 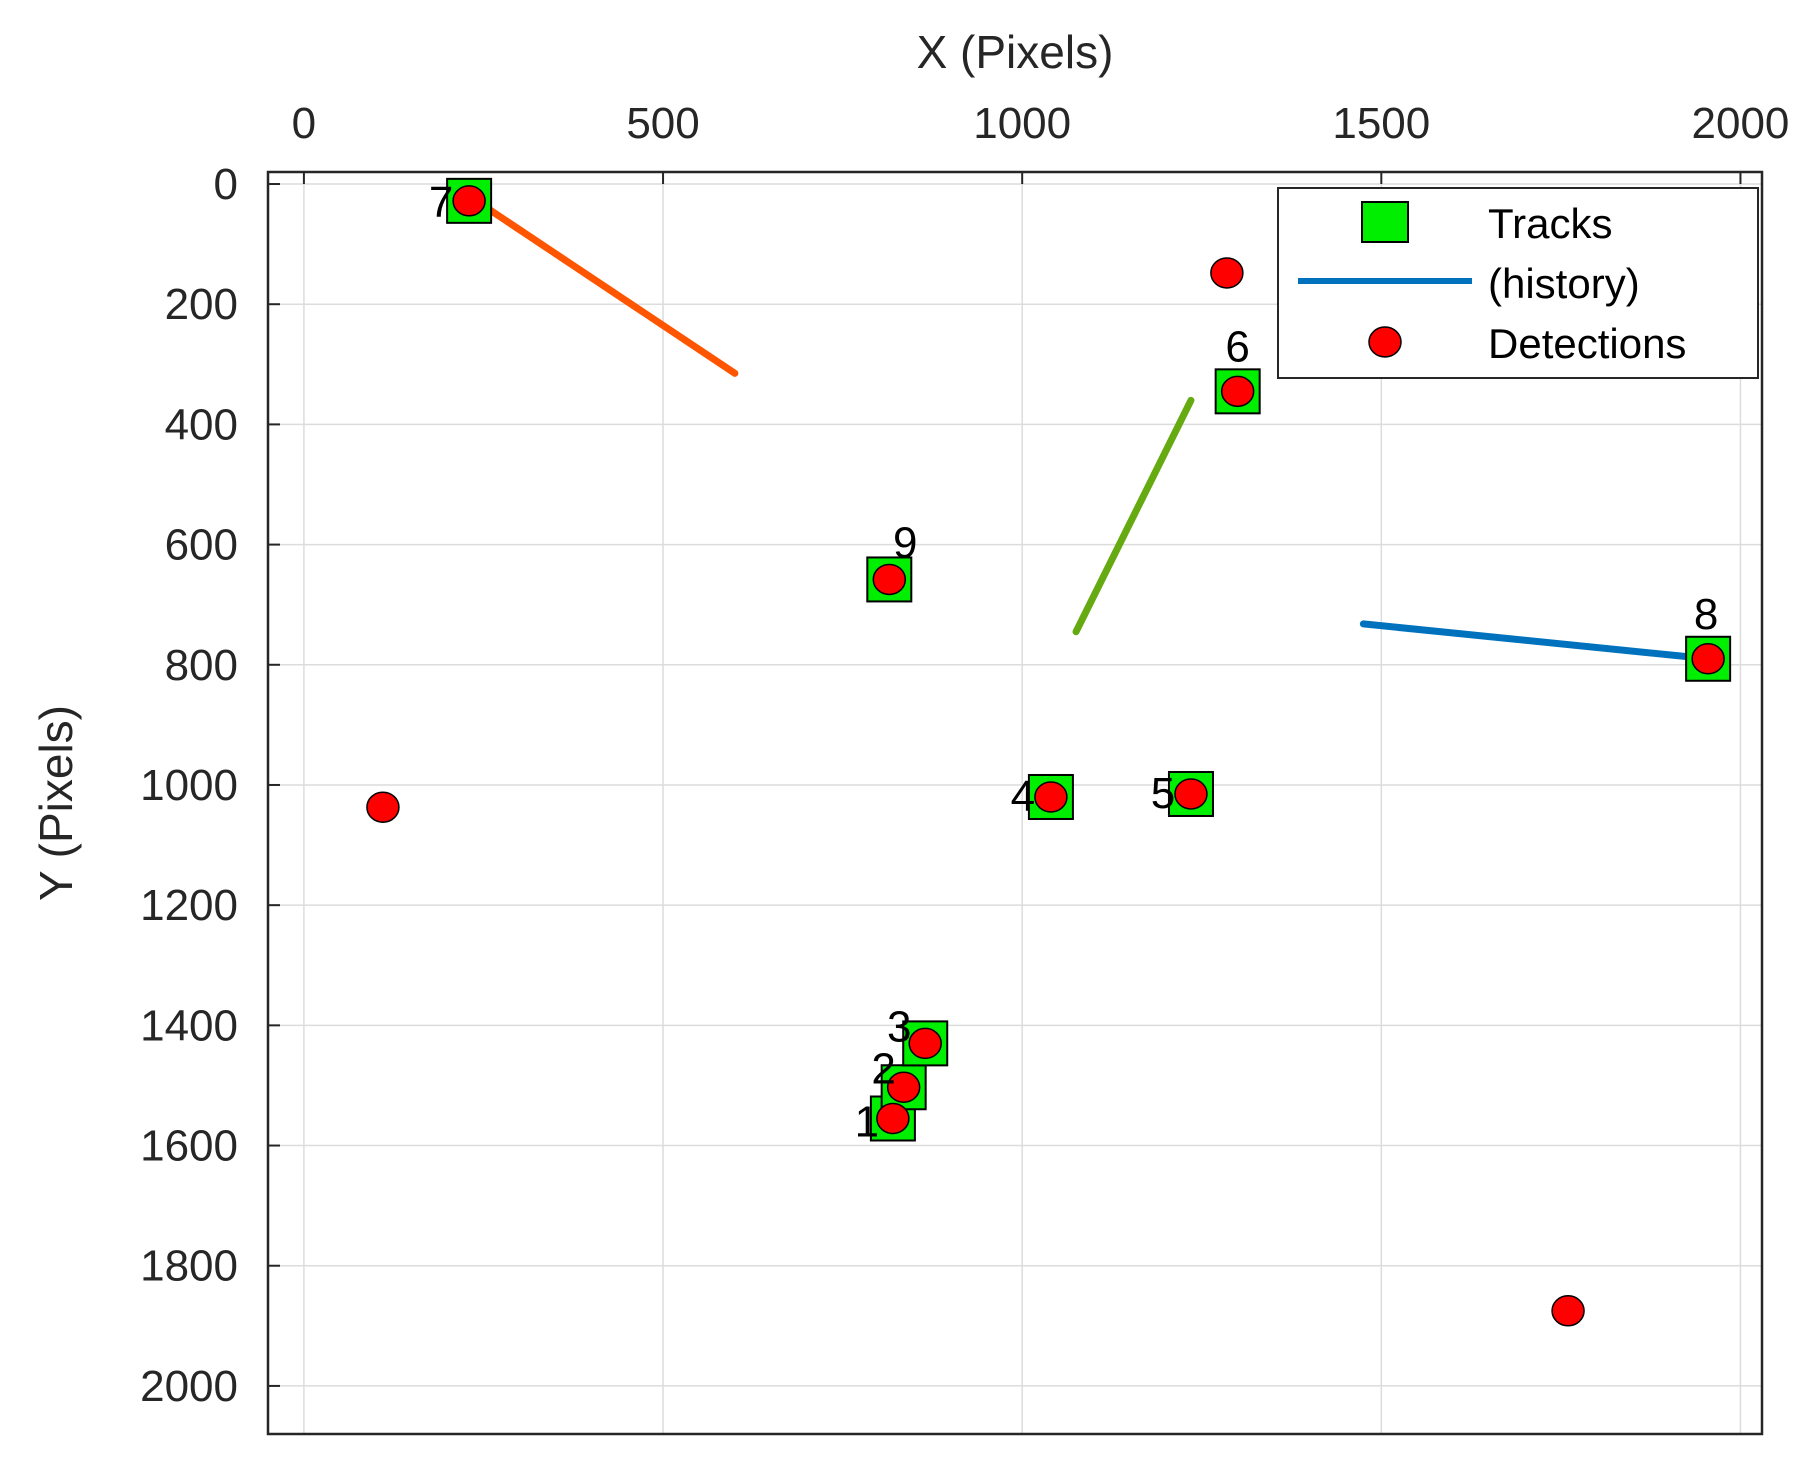 What do you see at coordinates (189, 905) in the screenshot?
I see `y-tick-label: 1200` at bounding box center [189, 905].